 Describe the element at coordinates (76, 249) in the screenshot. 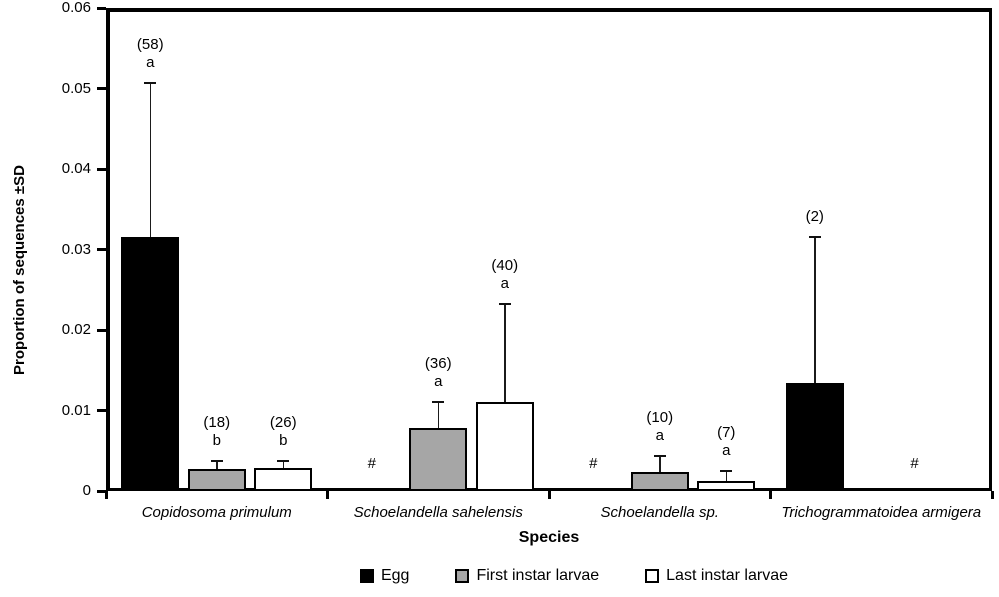

I see `y-axis-tick-label: 0.03` at that location.